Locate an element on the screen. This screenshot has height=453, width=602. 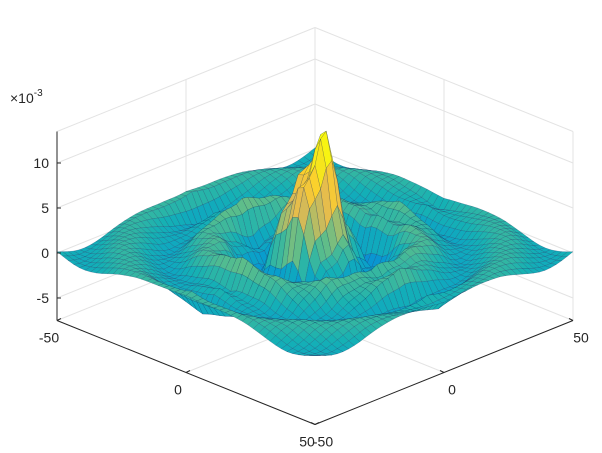
z-axis-exponent: ×10⁻³ is located at coordinates (26, 97).